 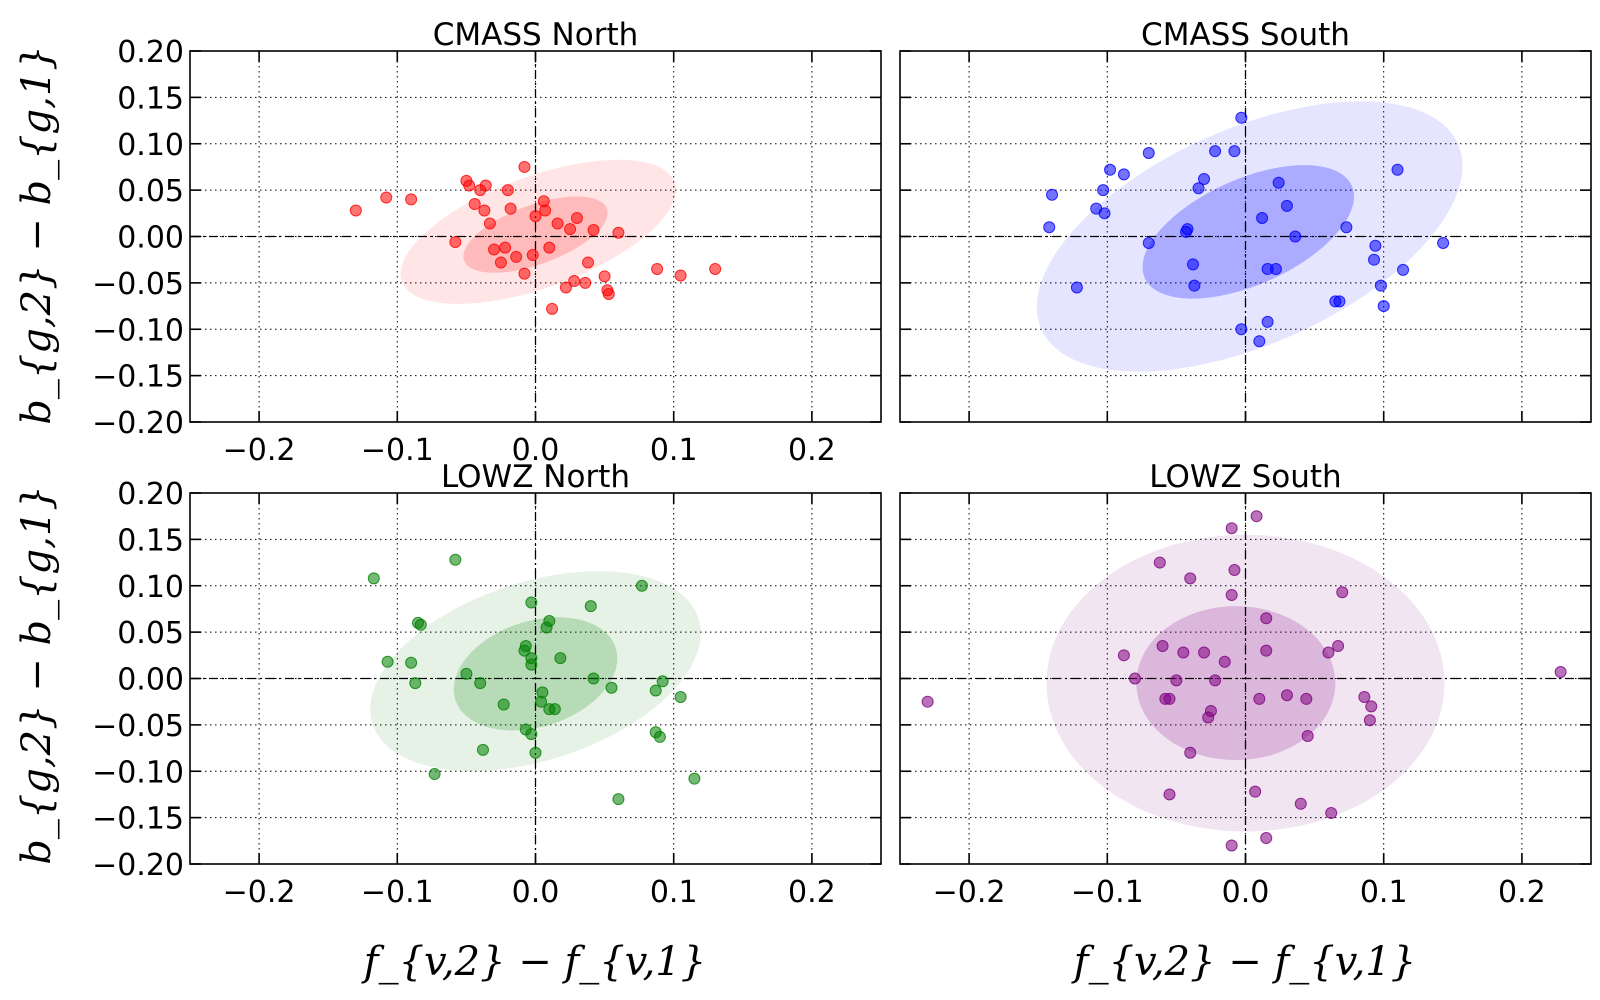 What do you see at coordinates (674, 892) in the screenshot?
I see `lowz-north-xtick-label: 0.1` at bounding box center [674, 892].